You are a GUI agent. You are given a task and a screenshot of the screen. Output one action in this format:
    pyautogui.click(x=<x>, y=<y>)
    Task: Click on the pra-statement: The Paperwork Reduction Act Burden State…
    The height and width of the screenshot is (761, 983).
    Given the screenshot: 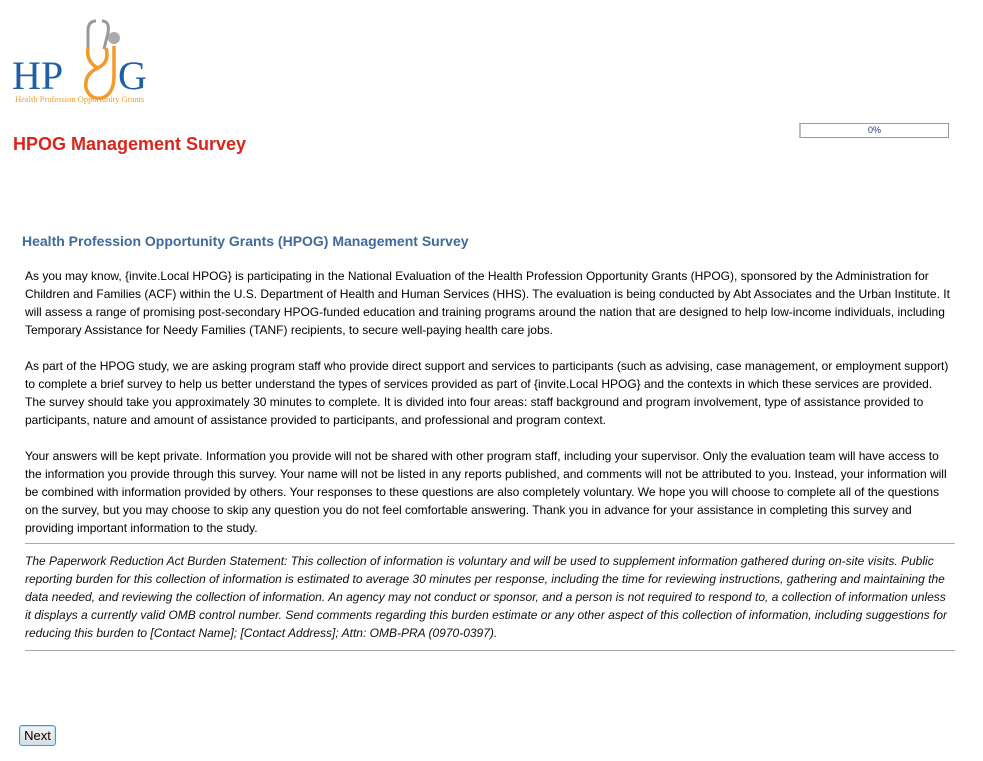 What is the action you would take?
    pyautogui.click(x=486, y=597)
    